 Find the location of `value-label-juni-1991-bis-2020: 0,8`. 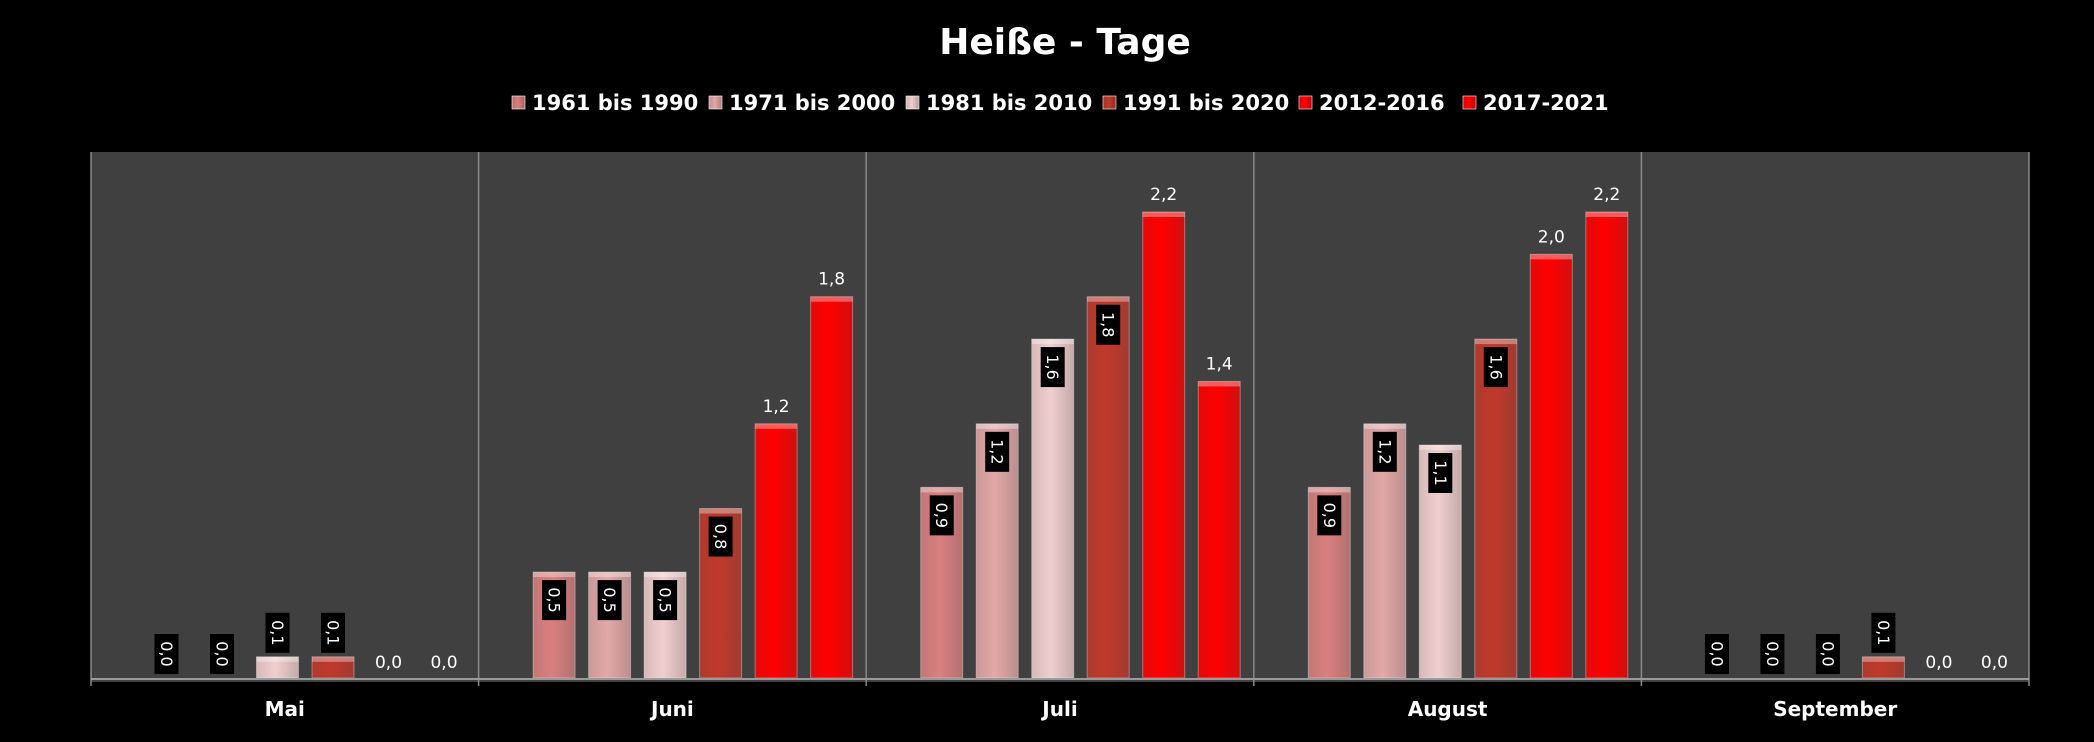

value-label-juni-1991-bis-2020: 0,8 is located at coordinates (720, 536).